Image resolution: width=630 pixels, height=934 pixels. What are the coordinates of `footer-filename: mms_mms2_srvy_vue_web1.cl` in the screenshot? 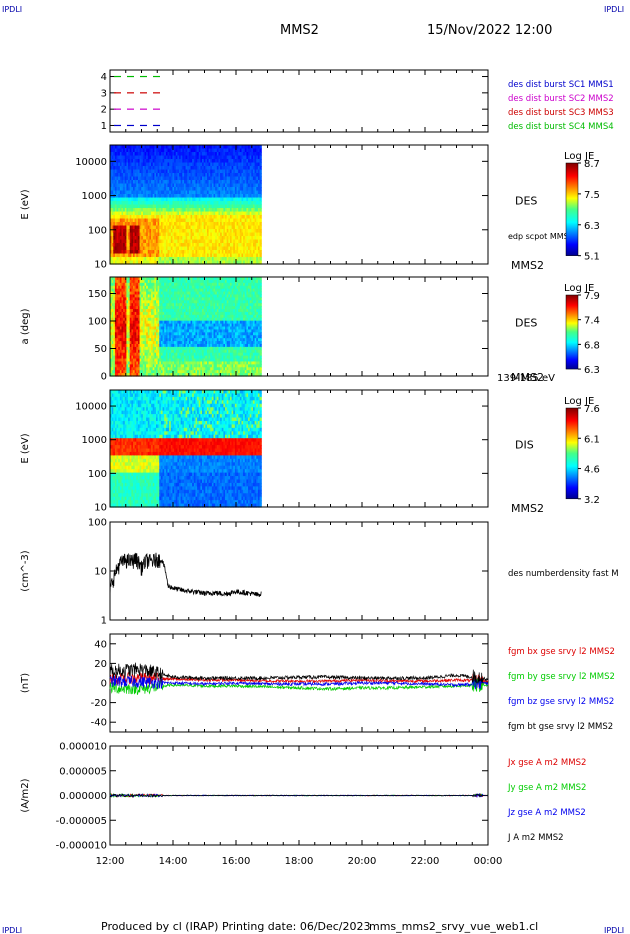 It's located at (453, 926).